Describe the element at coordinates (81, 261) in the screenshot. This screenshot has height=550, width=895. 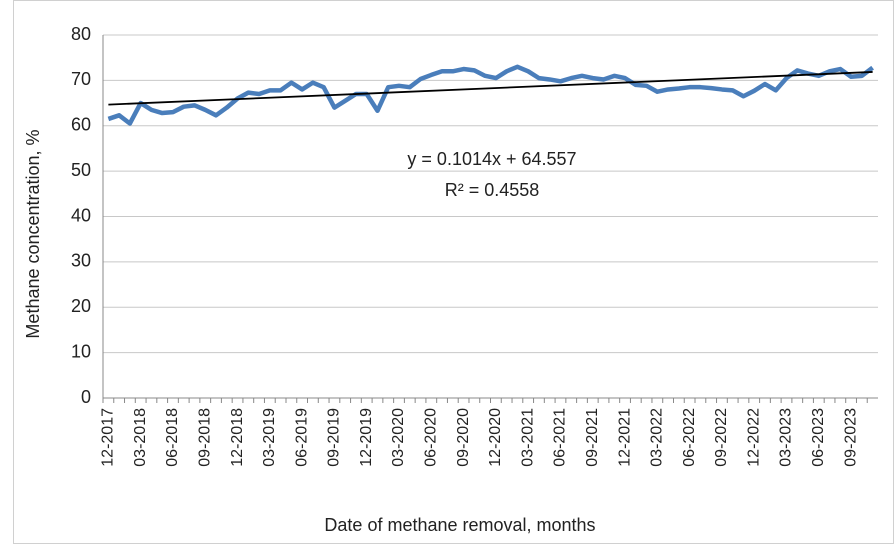
I see `y-tick-label: 30` at that location.